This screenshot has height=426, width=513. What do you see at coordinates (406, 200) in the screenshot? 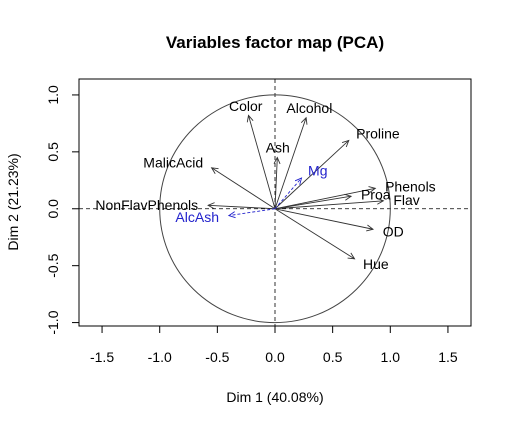
I see `variable-label: Flav` at bounding box center [406, 200].